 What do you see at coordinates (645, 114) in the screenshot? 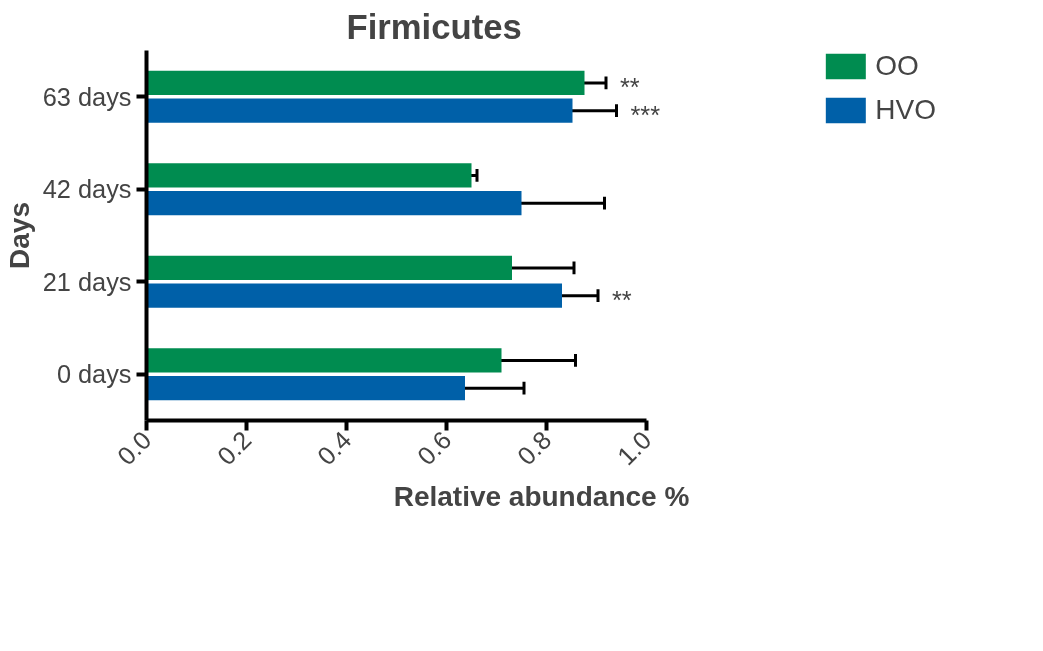
I see `data-label: ***` at bounding box center [645, 114].